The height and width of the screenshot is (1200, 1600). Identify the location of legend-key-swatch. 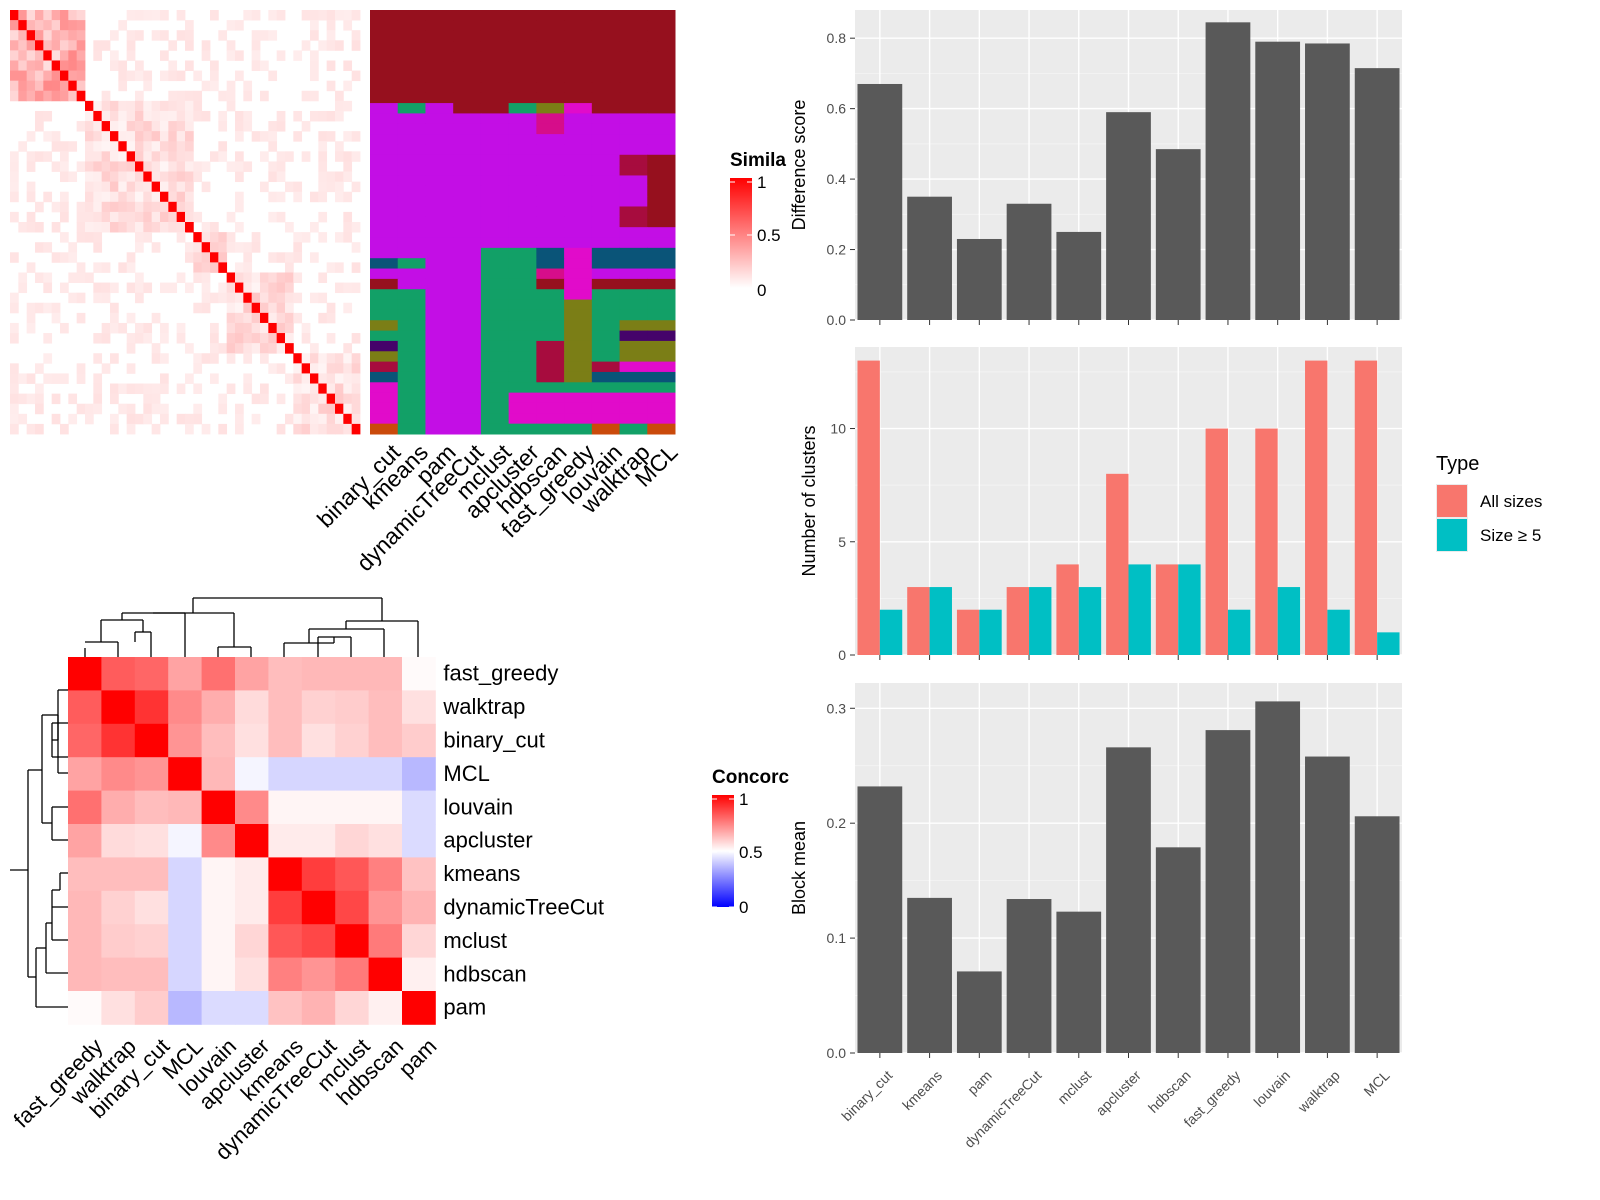
(1452, 535).